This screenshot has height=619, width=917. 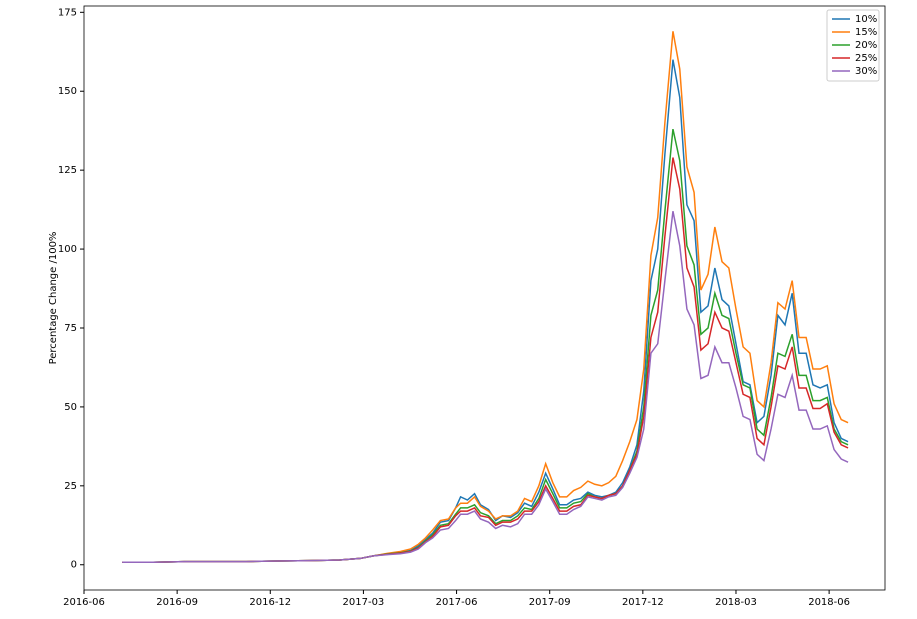 What do you see at coordinates (70, 407) in the screenshot?
I see `y-tick-label: 50` at bounding box center [70, 407].